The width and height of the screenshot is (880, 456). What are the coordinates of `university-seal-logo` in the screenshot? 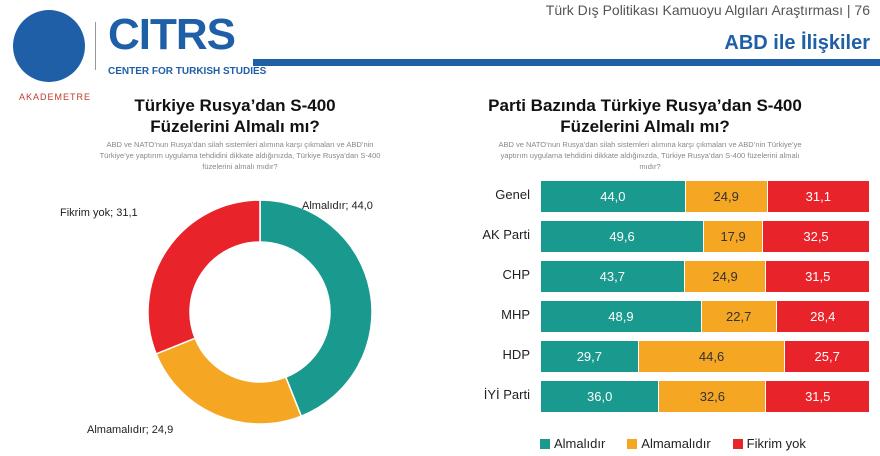 It's located at (49, 46).